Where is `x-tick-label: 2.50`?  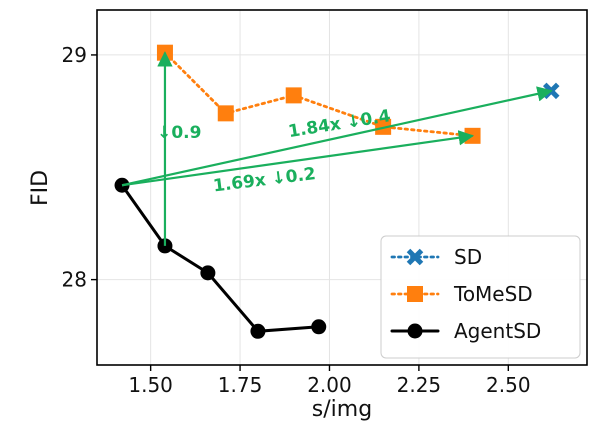
x-tick-label: 2.50 is located at coordinates (508, 385).